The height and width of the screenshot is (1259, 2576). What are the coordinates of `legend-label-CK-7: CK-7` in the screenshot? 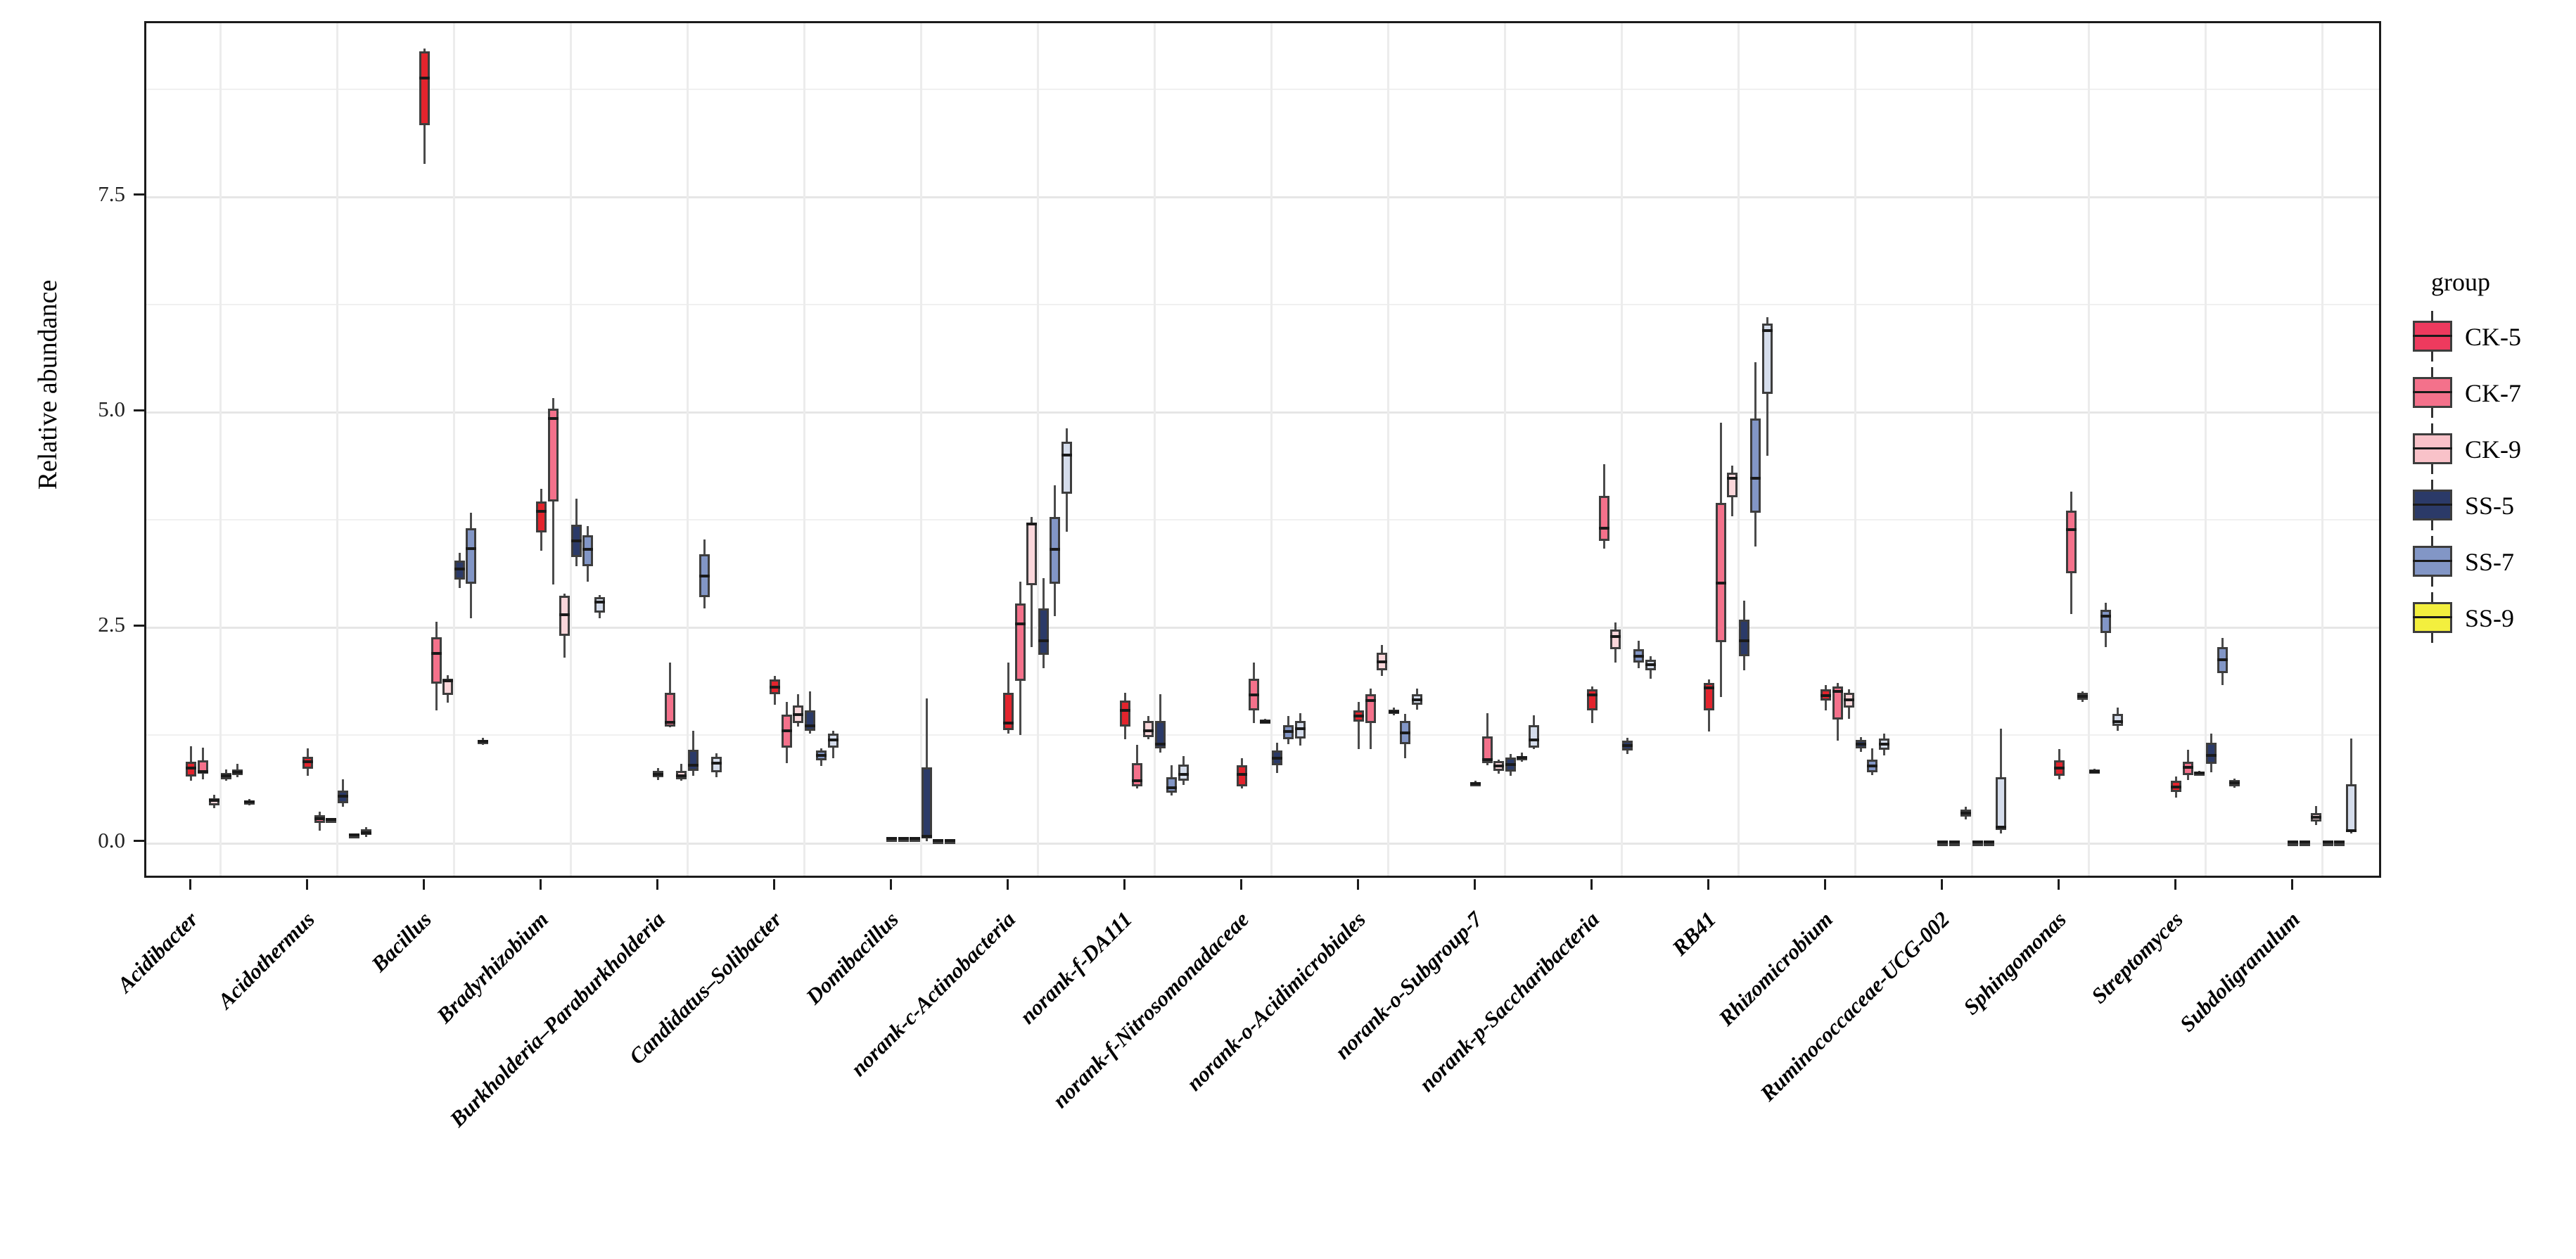 It's located at (2493, 393).